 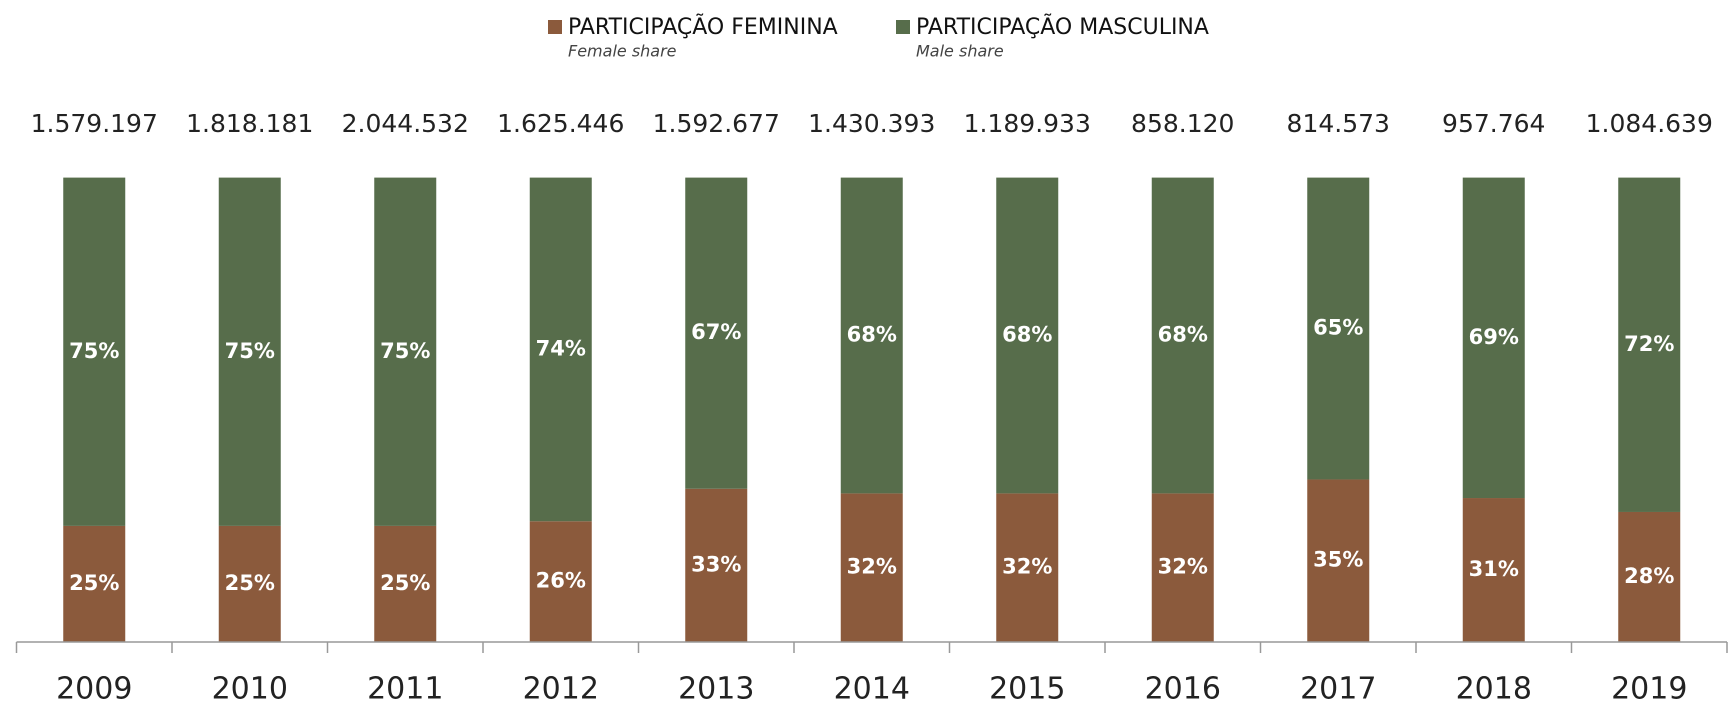 I want to click on x-tick-label: 2014, so click(x=872, y=689).